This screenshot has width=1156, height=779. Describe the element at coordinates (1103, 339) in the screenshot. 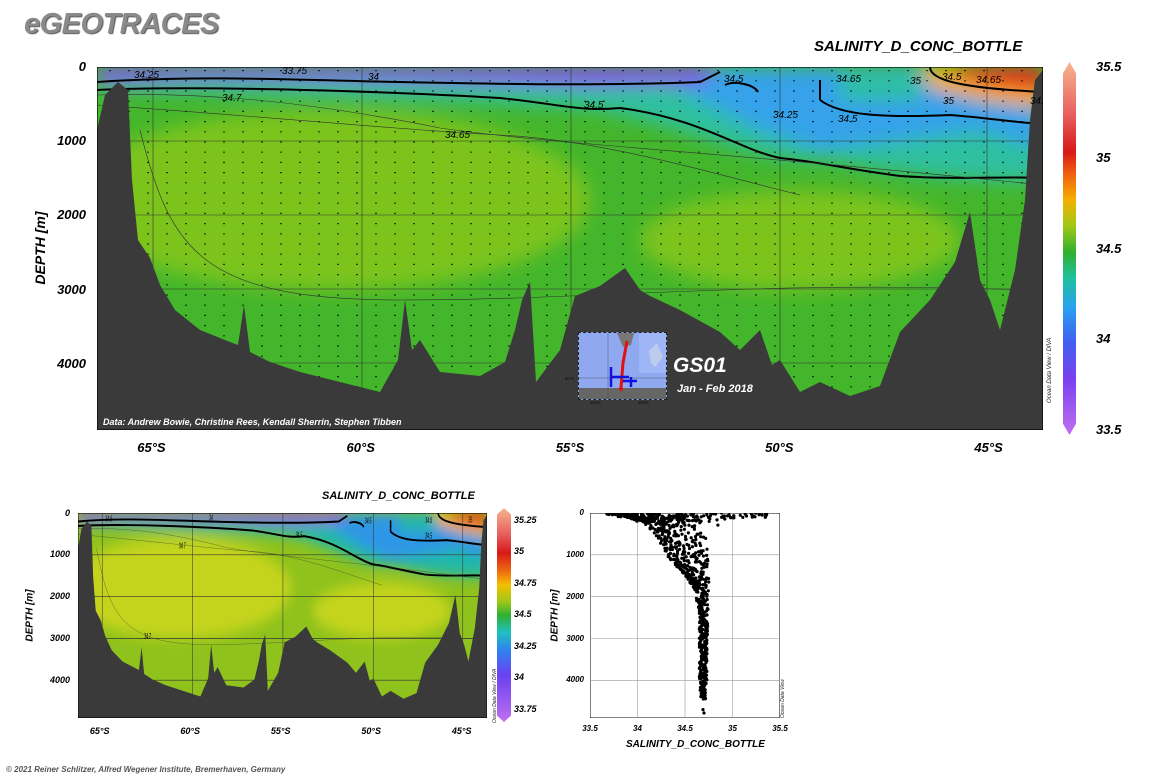

I see `main-colorbar-tick: 34` at that location.